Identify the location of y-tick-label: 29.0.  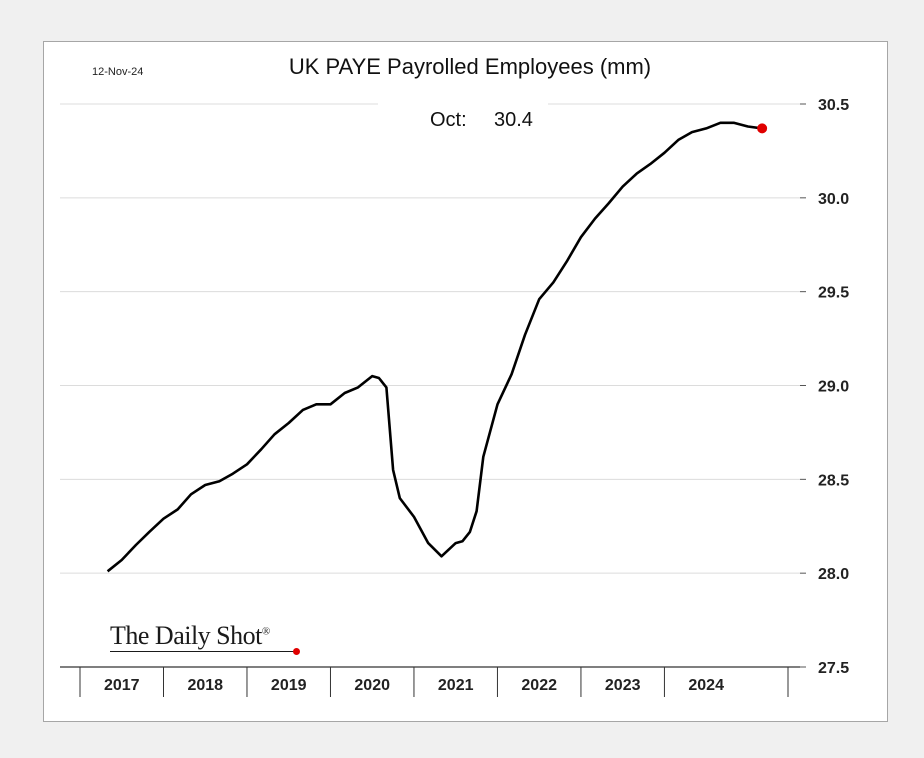
(833, 387).